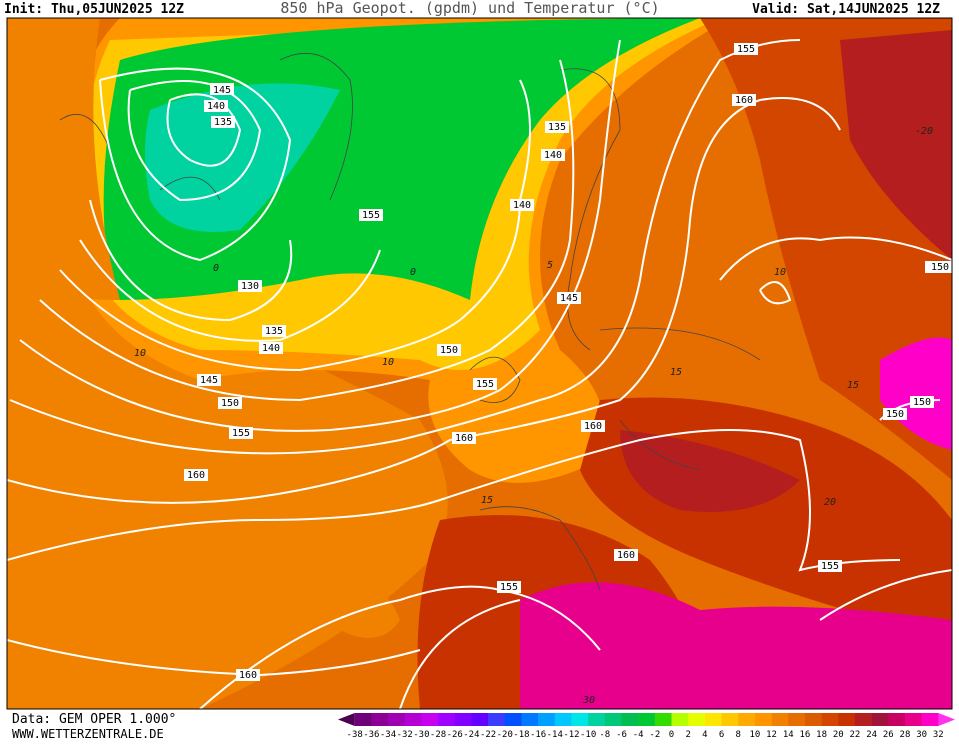 This screenshot has width=959, height=745. What do you see at coordinates (488, 735) in the screenshot?
I see `legend-label: -22` at bounding box center [488, 735].